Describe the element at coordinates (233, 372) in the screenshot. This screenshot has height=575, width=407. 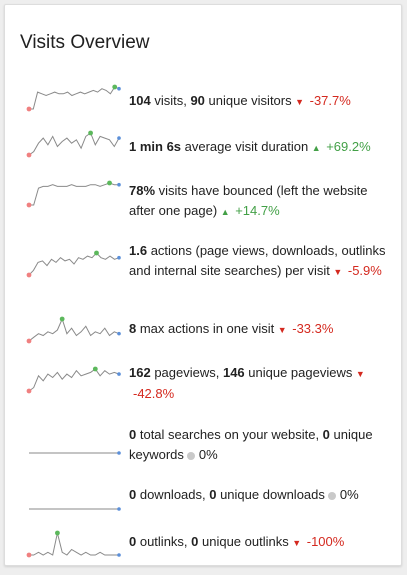
I see `metric-secondary-value: 146` at that location.